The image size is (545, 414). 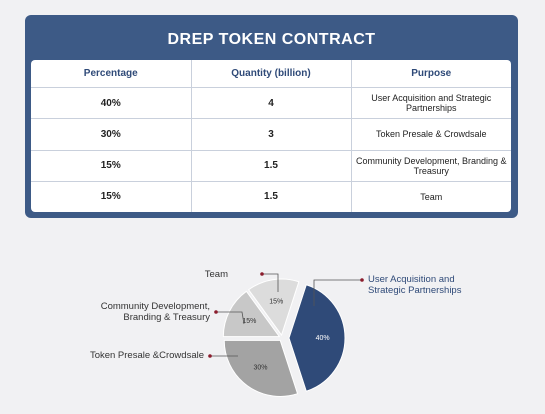 I want to click on table-cell: 30%, so click(x=111, y=134).